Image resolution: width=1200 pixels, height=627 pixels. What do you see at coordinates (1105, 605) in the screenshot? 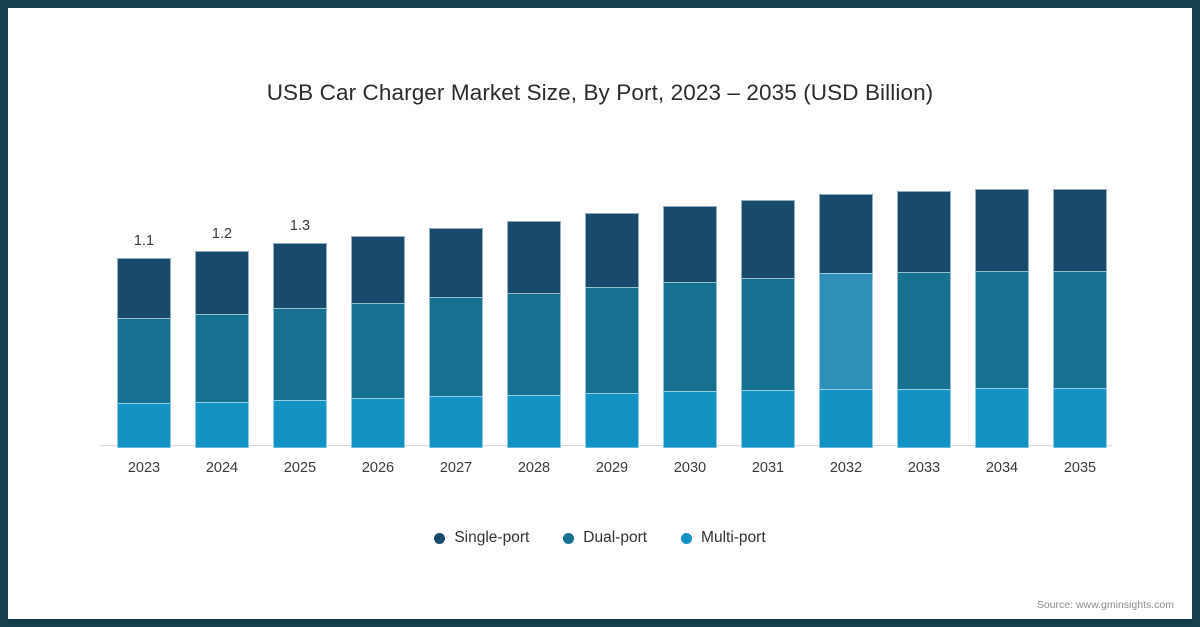
I see `source-attribution: Source: www.gminsights.com` at bounding box center [1105, 605].